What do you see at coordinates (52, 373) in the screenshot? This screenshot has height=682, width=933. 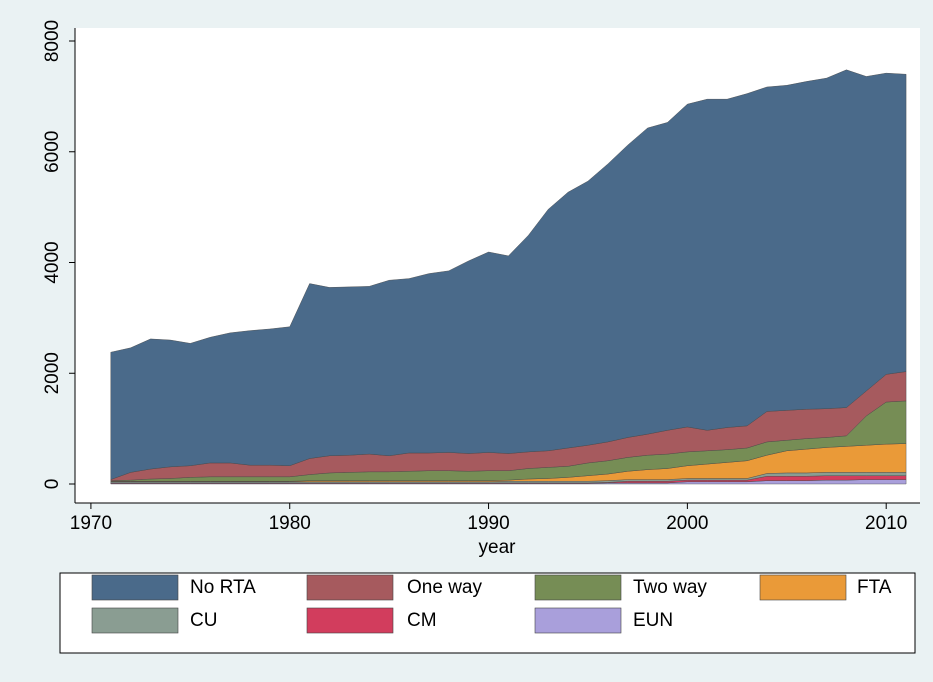 I see `y-tick-label: 2000` at bounding box center [52, 373].